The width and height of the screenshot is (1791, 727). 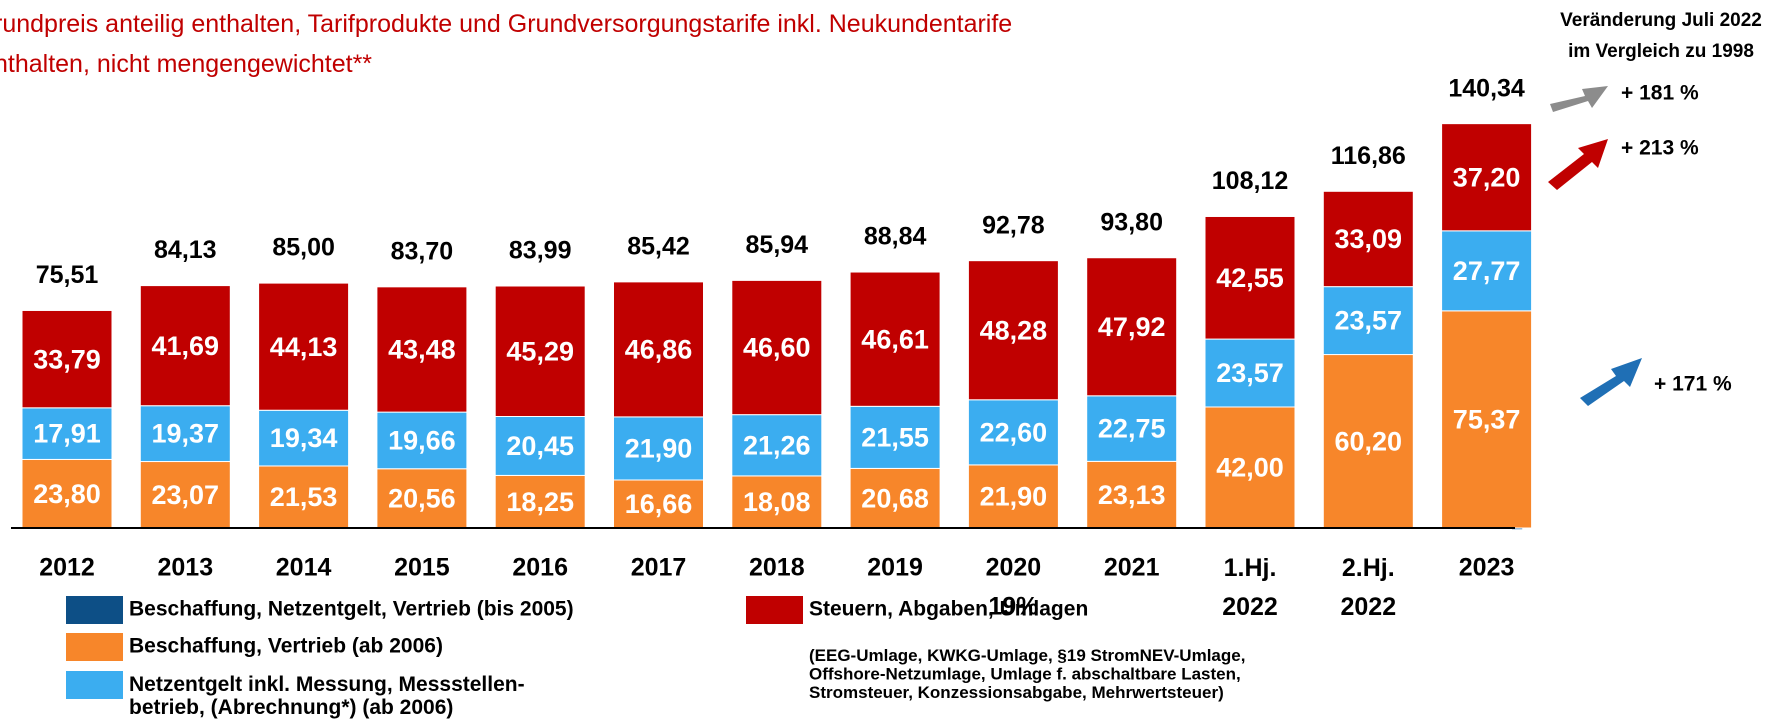 I want to click on value-label: 19,37, so click(x=186, y=434).